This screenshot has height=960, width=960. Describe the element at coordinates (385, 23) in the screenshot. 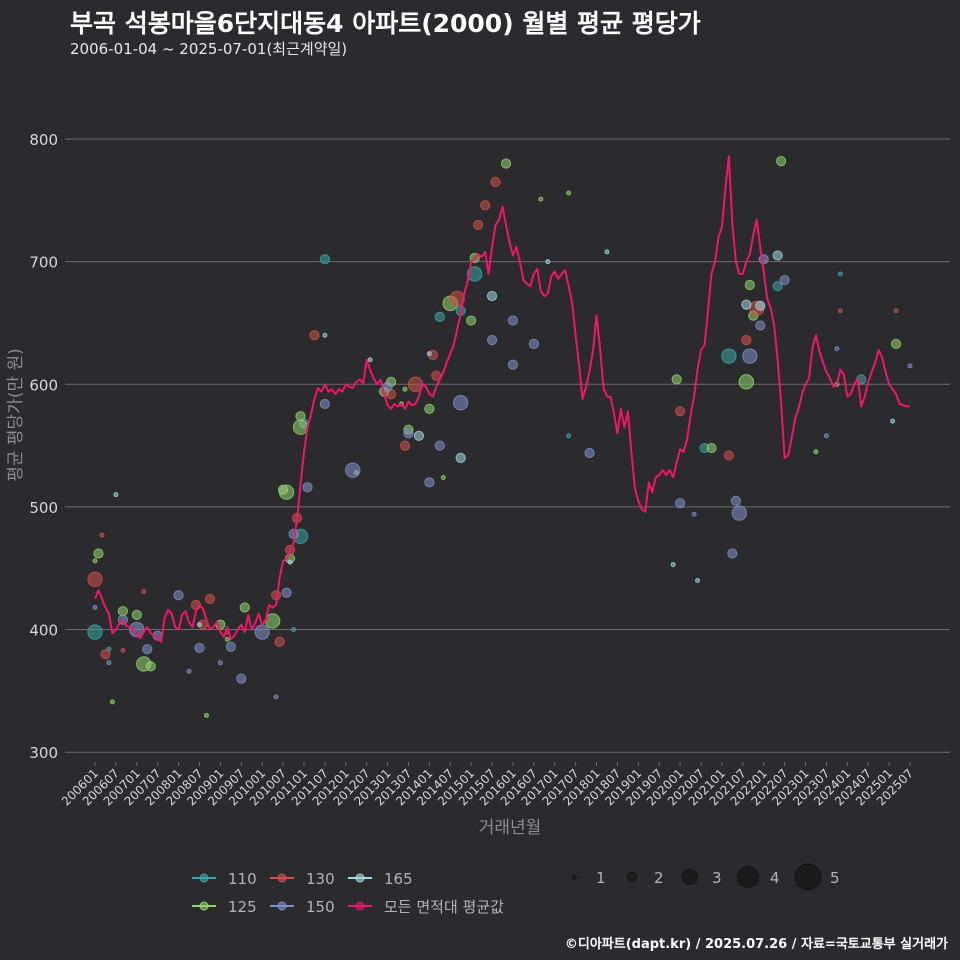

I see `chart-title: 부곡 석봉마을6단지대동4 아파트(2000) 월별 평균 평당가` at that location.